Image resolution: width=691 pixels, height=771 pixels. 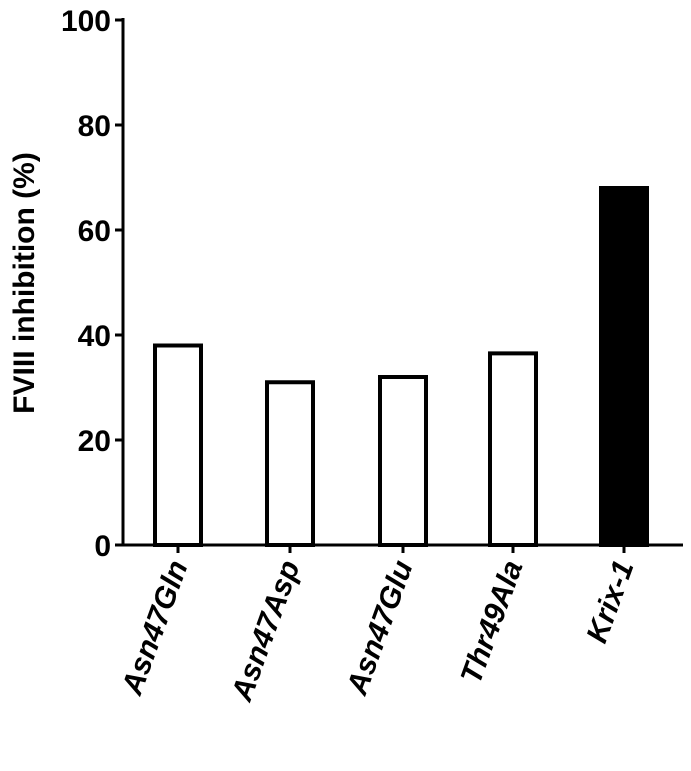 I want to click on bar-thr49ala, so click(x=513, y=449).